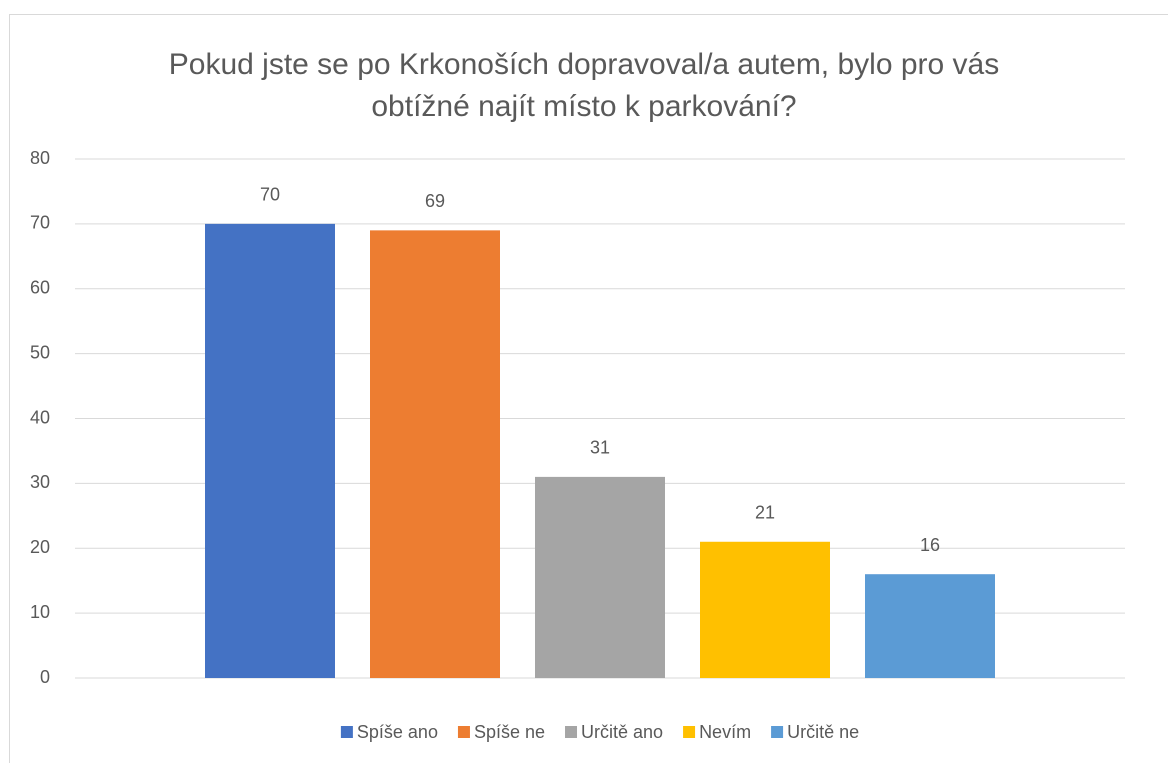 The image size is (1168, 763). I want to click on y-tick-label: 80, so click(40, 158).